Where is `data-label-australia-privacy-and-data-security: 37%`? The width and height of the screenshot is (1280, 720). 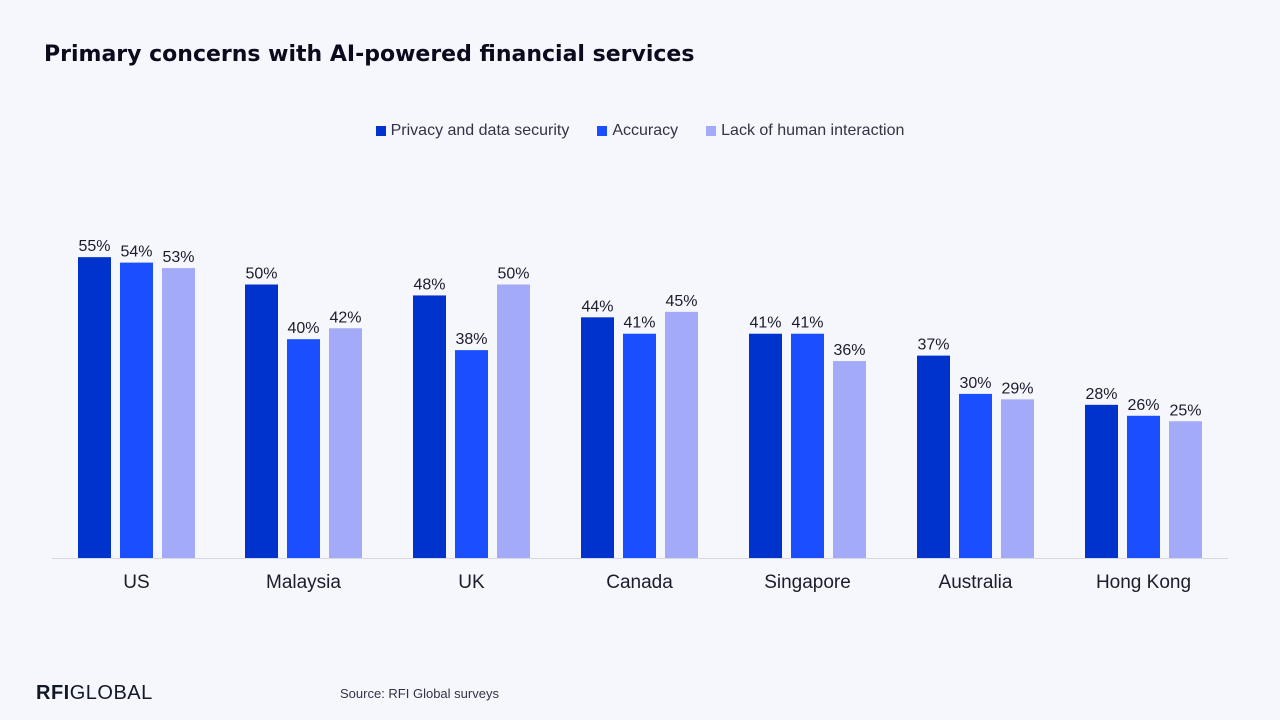 data-label-australia-privacy-and-data-security: 37% is located at coordinates (933, 345).